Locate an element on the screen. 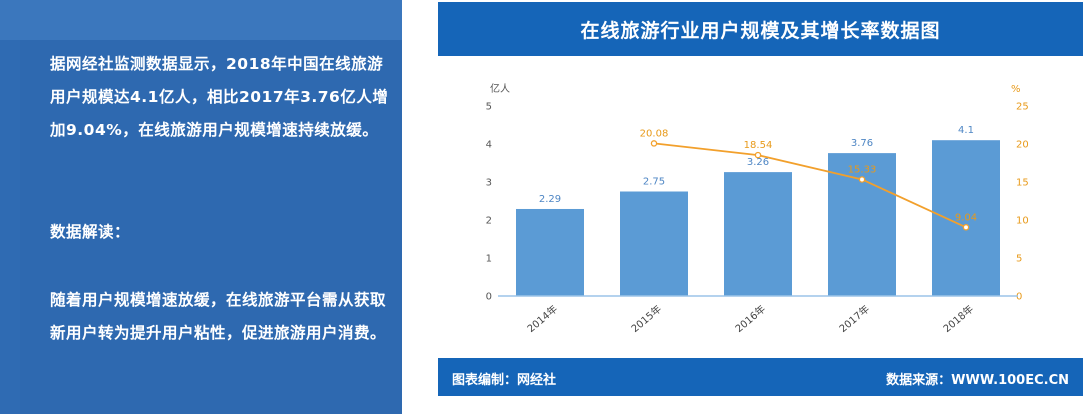 This screenshot has height=414, width=1083. x-tick-label: 2016年 is located at coordinates (750, 318).